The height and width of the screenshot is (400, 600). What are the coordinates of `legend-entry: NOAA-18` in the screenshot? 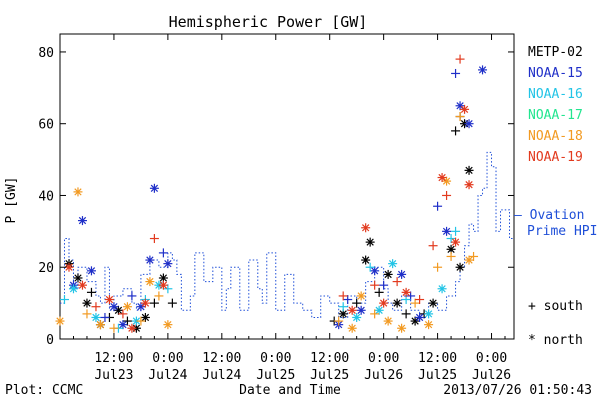 It's located at (555, 136).